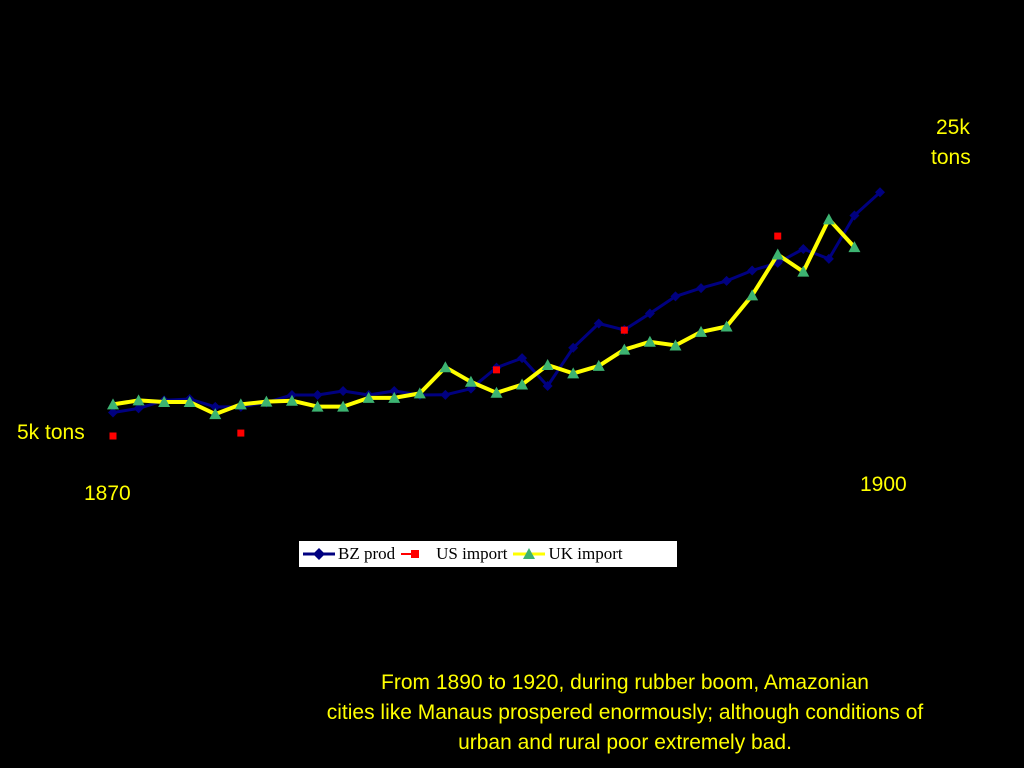  I want to click on legend-label-uk-import: UK import, so click(585, 553).